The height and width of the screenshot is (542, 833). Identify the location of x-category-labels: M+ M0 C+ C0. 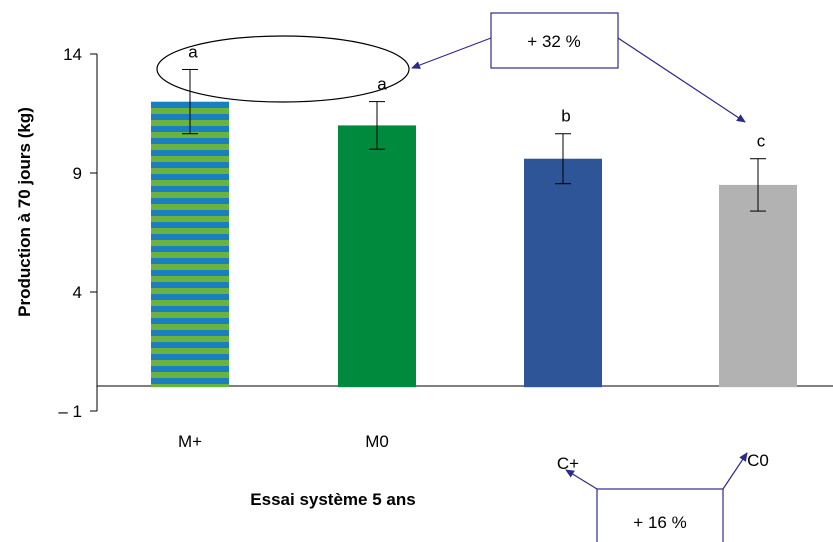
(473, 452).